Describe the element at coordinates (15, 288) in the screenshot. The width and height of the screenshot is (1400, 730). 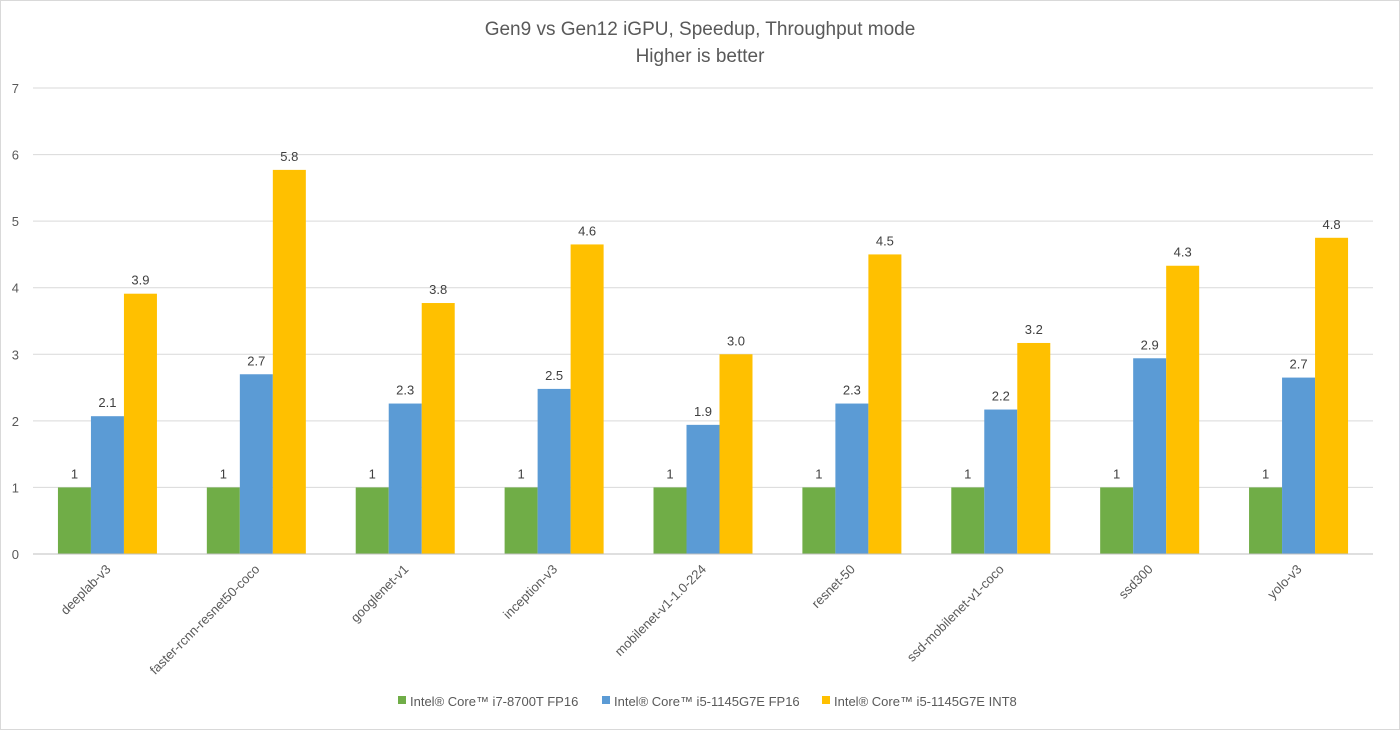
I see `y-tick-label: 4` at that location.